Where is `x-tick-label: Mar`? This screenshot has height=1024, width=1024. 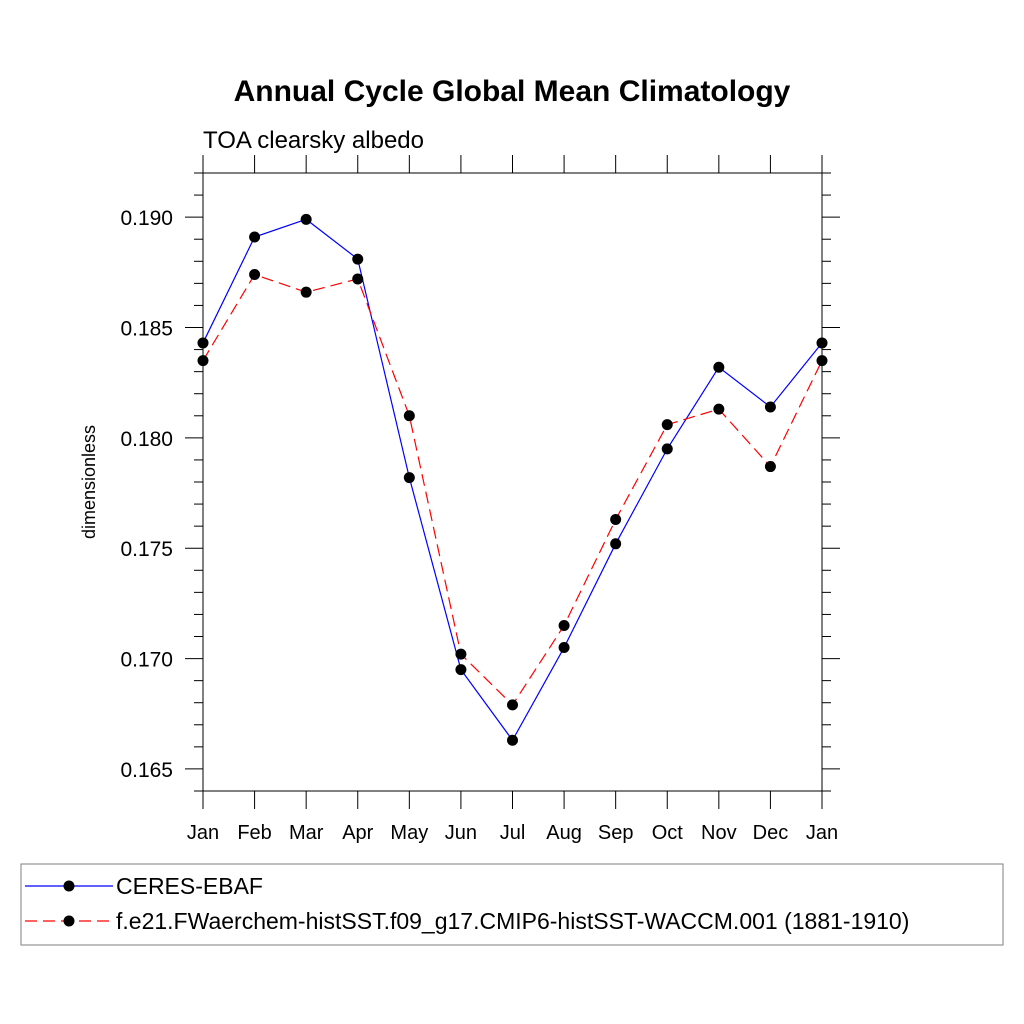
x-tick-label: Mar is located at coordinates (306, 833).